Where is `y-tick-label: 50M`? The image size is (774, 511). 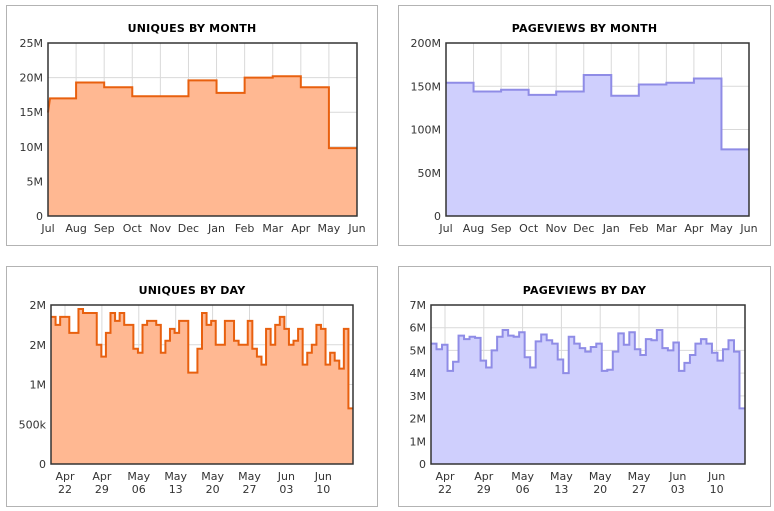 y-tick-label: 50M is located at coordinates (430, 173).